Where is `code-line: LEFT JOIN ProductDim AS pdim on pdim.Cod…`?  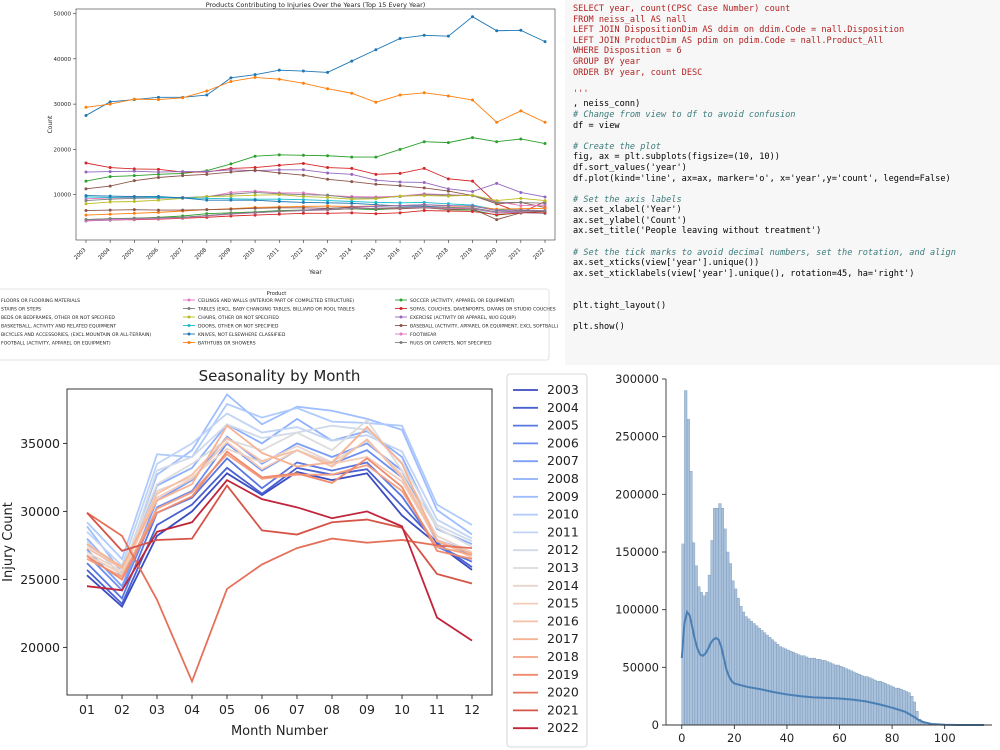 code-line: LEFT JOIN ProductDim AS pdim on pdim.Cod… is located at coordinates (728, 40).